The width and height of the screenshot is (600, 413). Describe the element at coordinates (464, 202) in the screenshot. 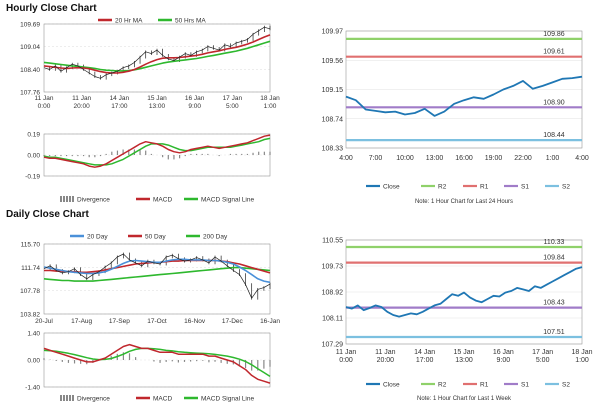

I see `chart-note: Note: 1 Hour Chart for Last 24 Hours` at that location.